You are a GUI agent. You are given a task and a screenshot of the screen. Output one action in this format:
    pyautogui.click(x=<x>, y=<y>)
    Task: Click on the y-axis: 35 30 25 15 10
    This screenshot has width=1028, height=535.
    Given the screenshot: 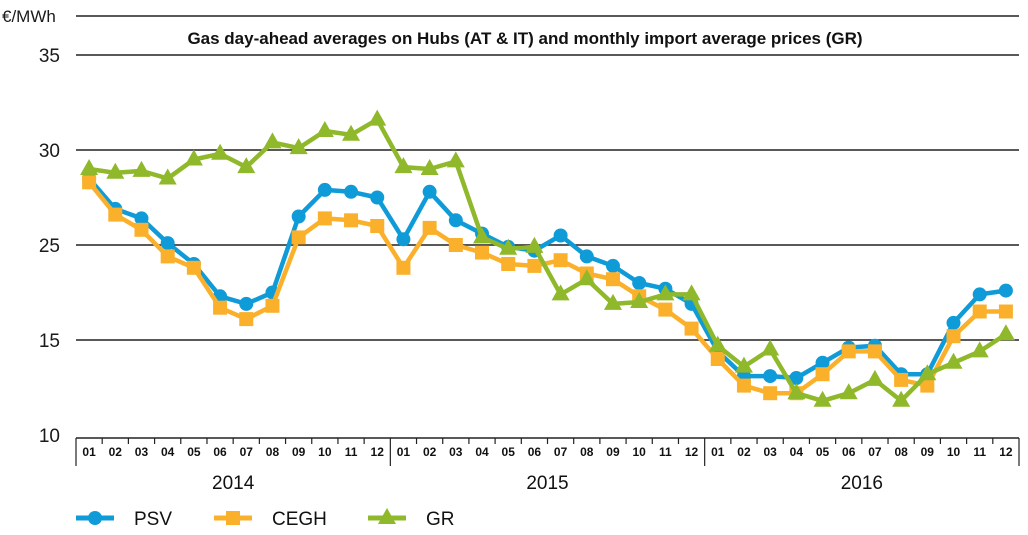 What is the action you would take?
    pyautogui.click(x=49, y=246)
    